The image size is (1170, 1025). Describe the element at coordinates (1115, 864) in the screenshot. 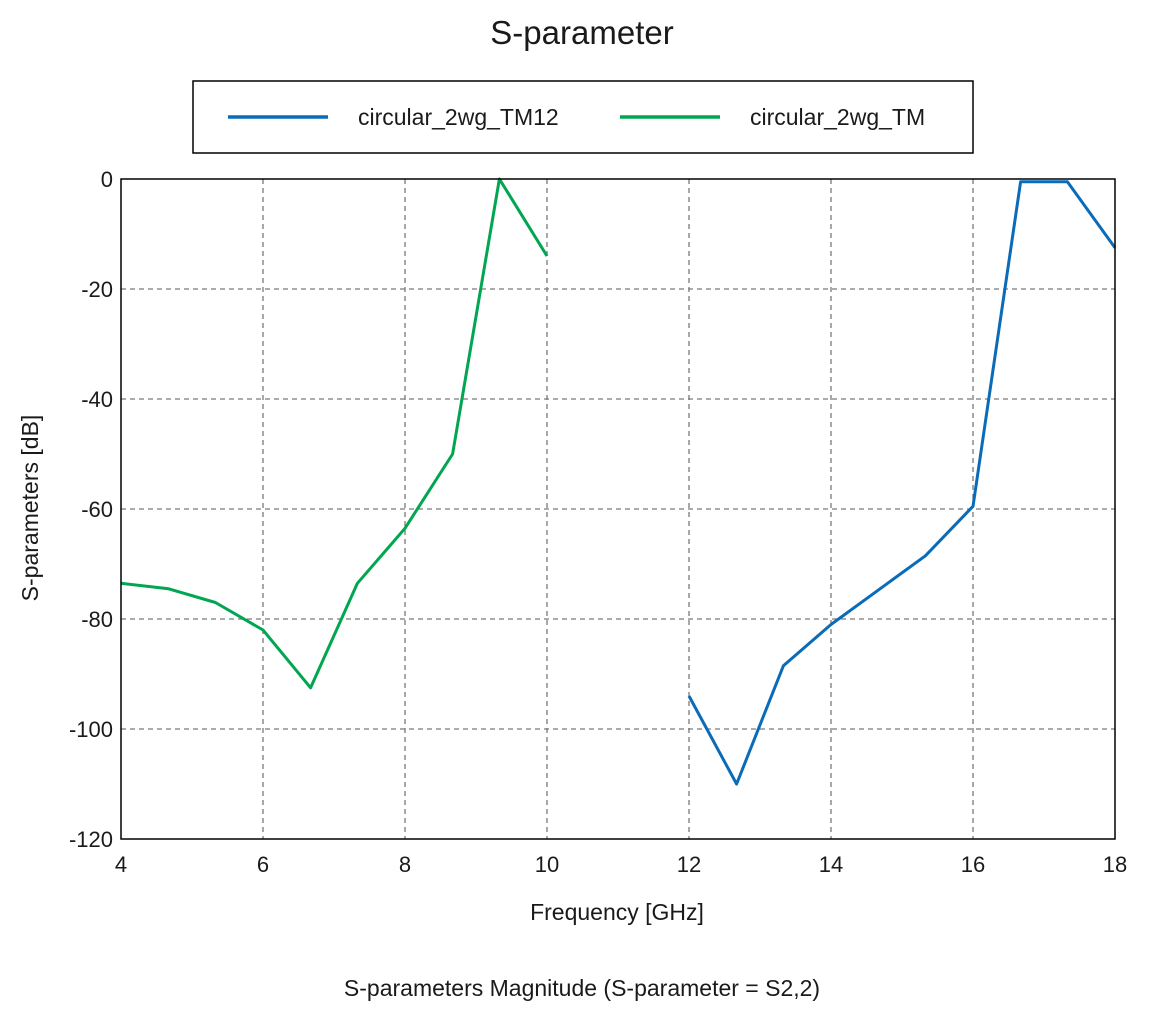

I see `x-tick-label: 18` at that location.